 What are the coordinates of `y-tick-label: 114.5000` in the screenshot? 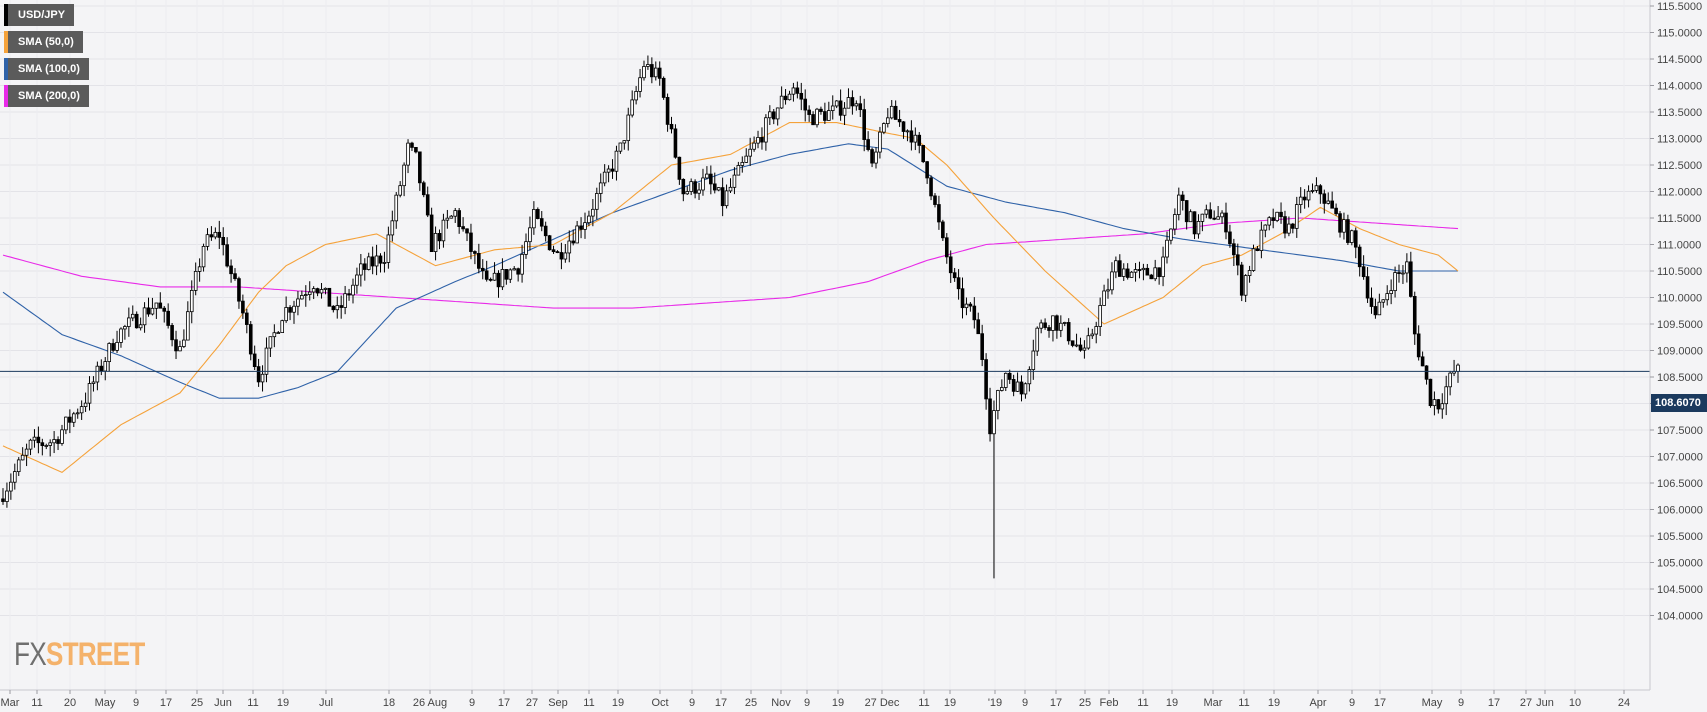 It's located at (1679, 60).